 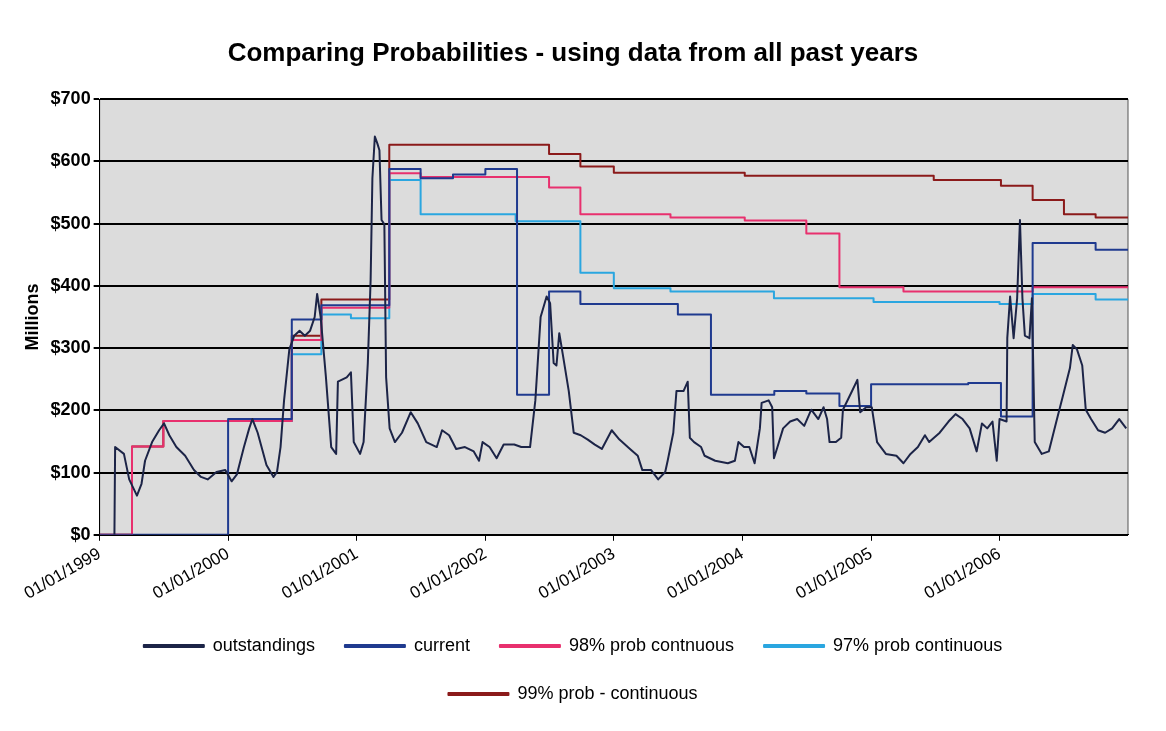 What do you see at coordinates (70, 347) in the screenshot?
I see `y-tick-label: $300` at bounding box center [70, 347].